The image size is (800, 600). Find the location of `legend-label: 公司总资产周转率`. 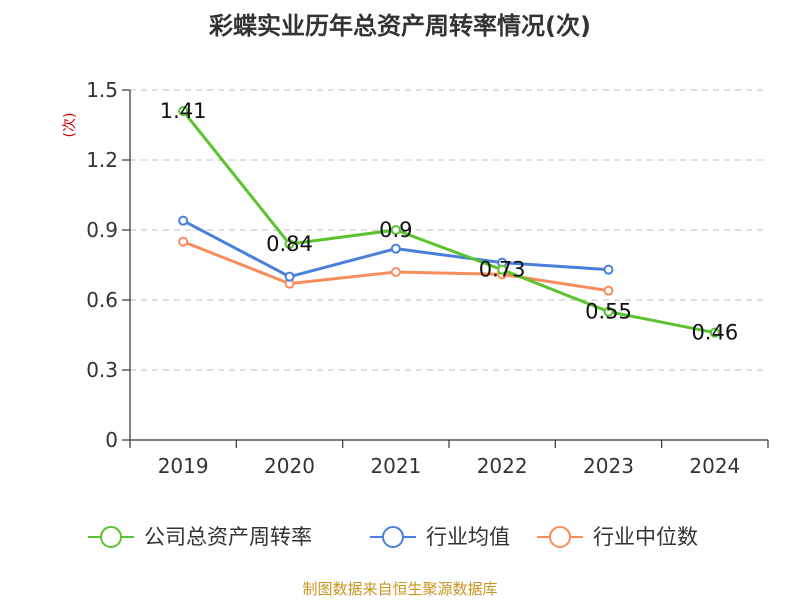

legend-label: 公司总资产周转率 is located at coordinates (228, 537).